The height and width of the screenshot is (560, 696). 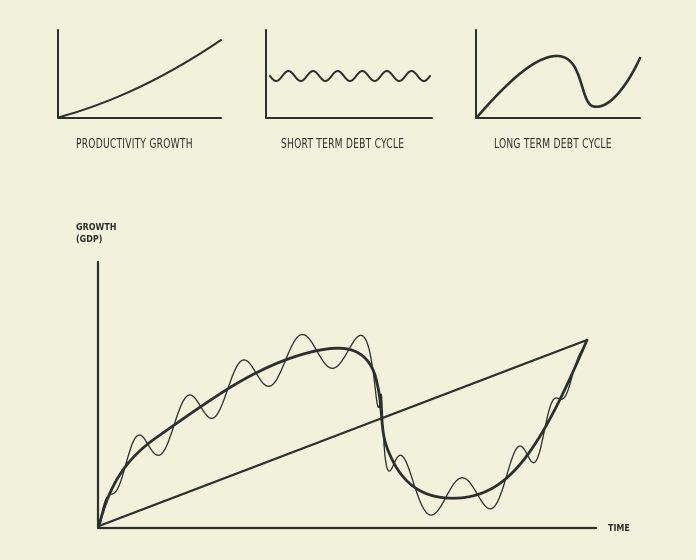 I want to click on long-term-cycle-chart, so click(x=558, y=74).